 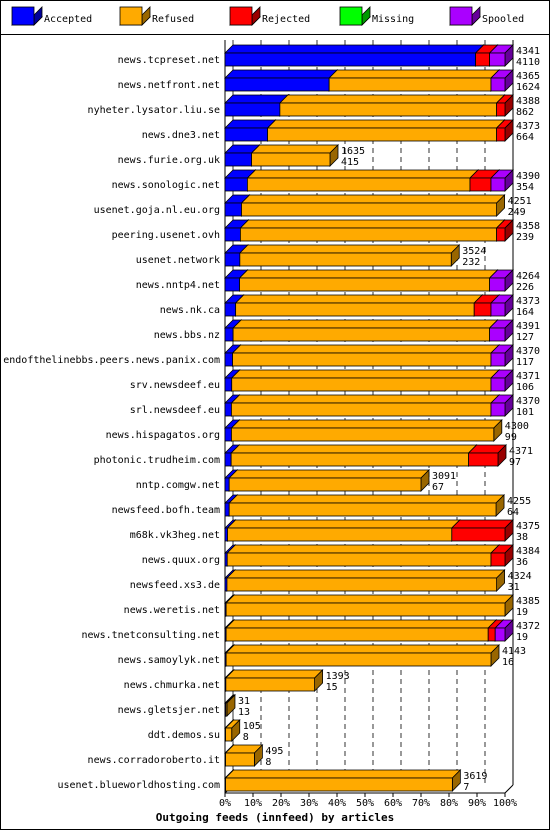 I want to click on legend-swatch, so click(x=131, y=16).